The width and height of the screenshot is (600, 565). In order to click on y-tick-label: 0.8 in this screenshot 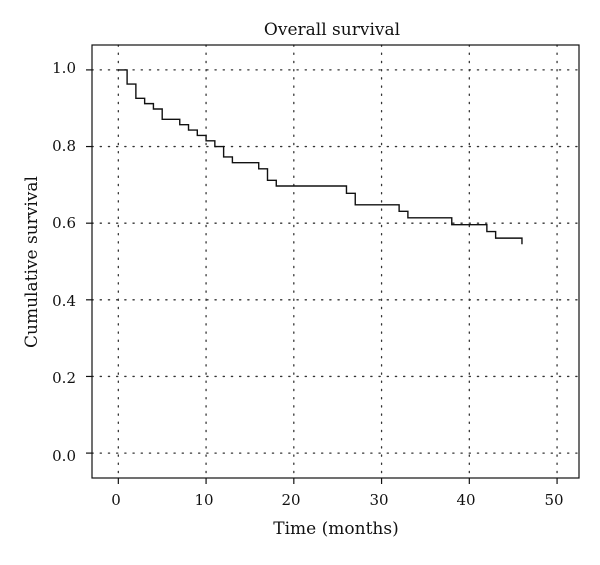, I will do `click(64, 146)`.